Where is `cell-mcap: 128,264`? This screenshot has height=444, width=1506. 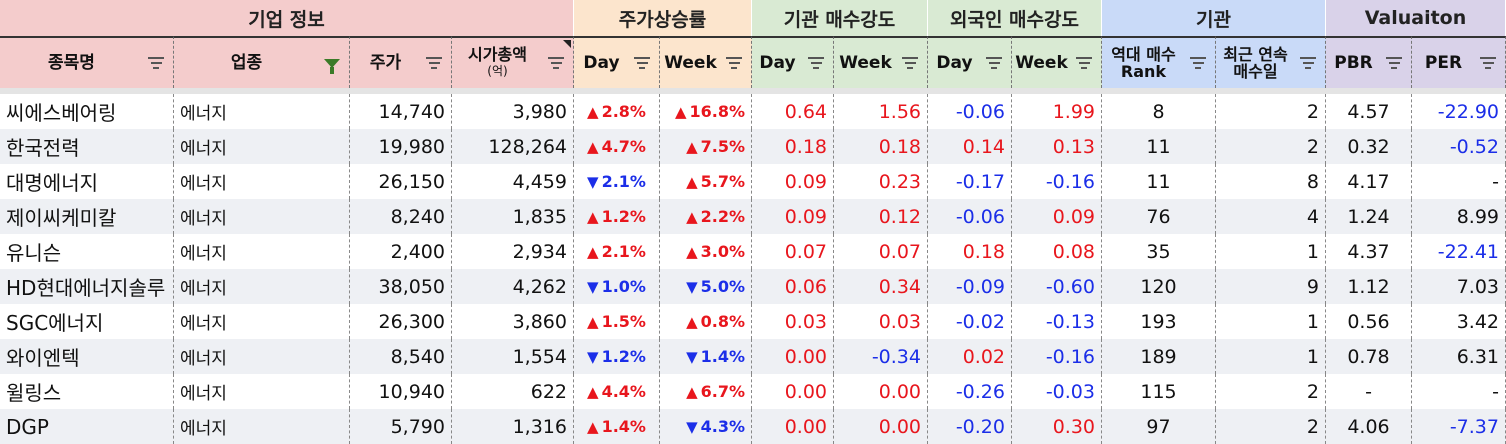
cell-mcap: 128,264 is located at coordinates (513, 146).